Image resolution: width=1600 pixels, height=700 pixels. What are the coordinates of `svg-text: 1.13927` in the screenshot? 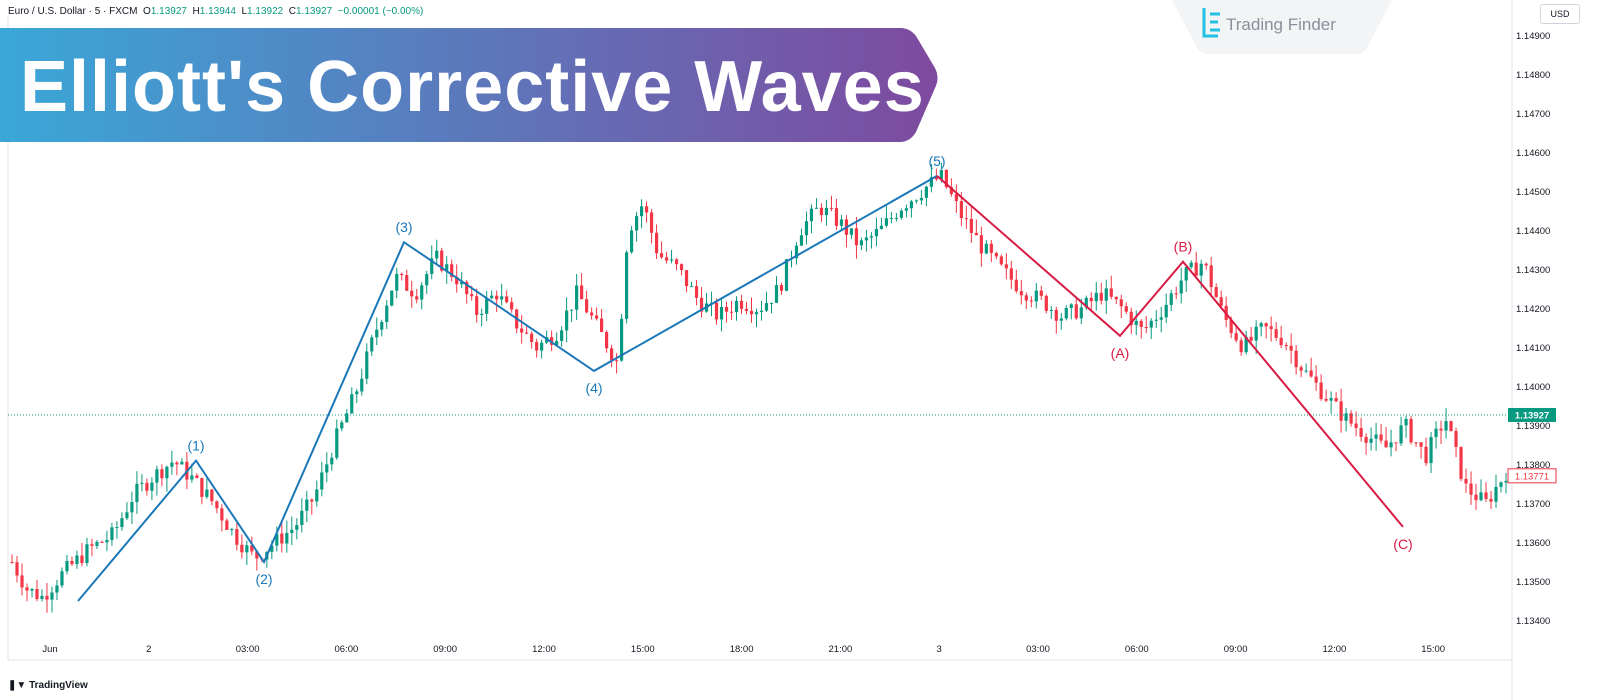 It's located at (1532, 415).